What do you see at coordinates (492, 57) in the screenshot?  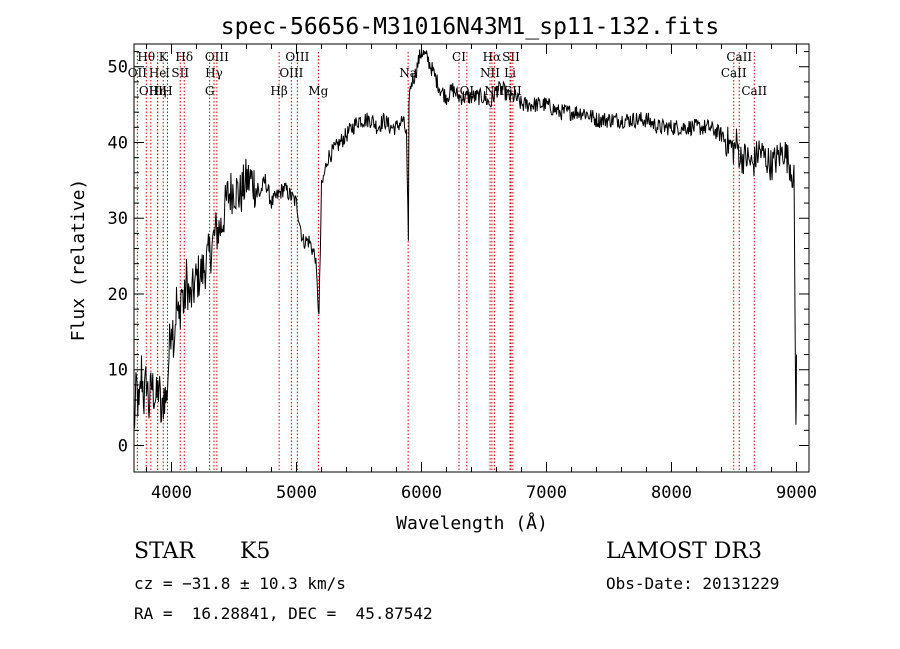 I see `line-label-6: Hα` at bounding box center [492, 57].